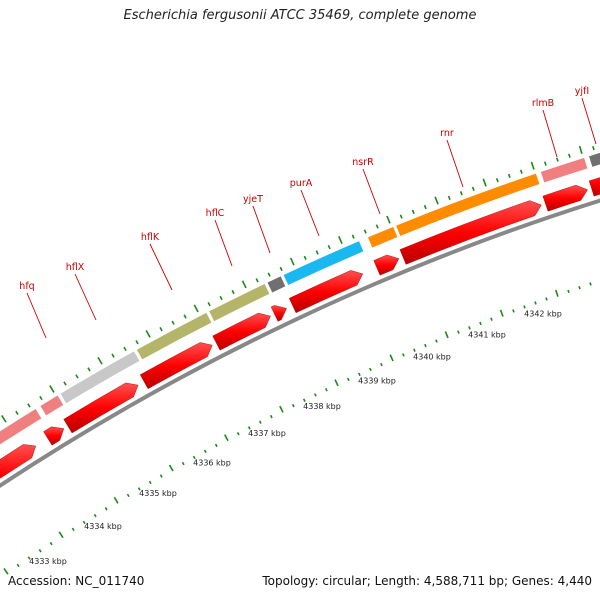 The height and width of the screenshot is (600, 600). Describe the element at coordinates (543, 103) in the screenshot. I see `gene-label-rlmB: rlmB` at that location.